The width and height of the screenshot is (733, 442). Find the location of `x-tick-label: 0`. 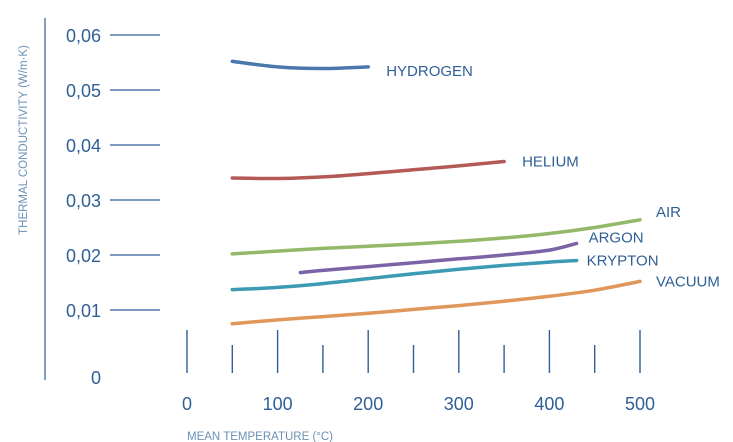

x-tick-label: 0 is located at coordinates (187, 404).